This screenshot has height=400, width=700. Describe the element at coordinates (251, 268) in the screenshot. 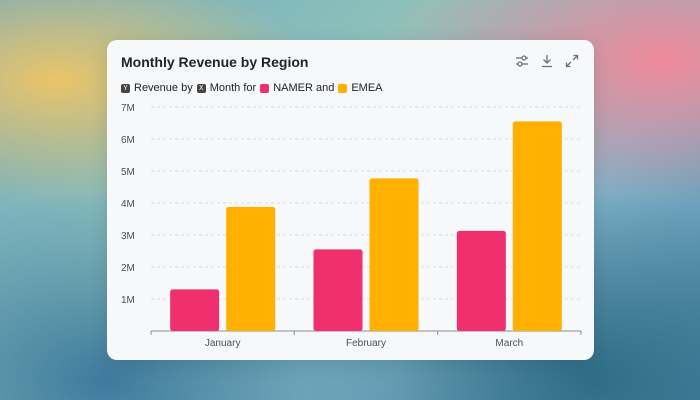

I see `bar-emea-january` at that location.